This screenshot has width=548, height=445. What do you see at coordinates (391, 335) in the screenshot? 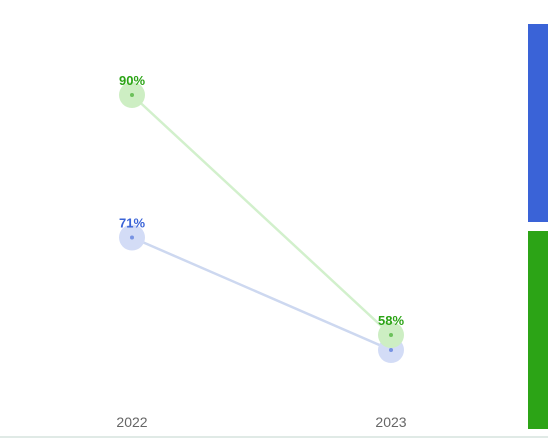
I see `series-1-point-2023` at bounding box center [391, 335].